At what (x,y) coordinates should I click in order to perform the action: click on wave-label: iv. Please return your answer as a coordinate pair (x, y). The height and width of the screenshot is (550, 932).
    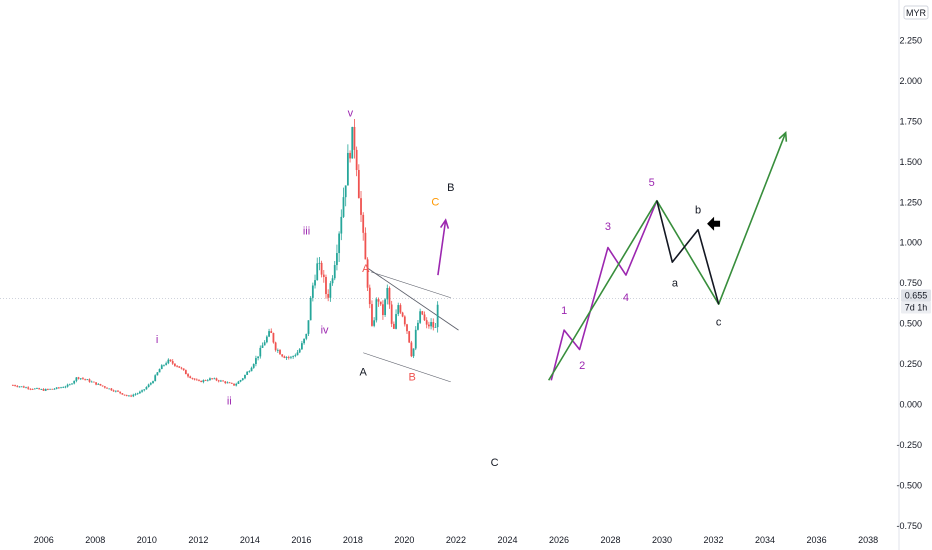
    Looking at the image, I should click on (325, 330).